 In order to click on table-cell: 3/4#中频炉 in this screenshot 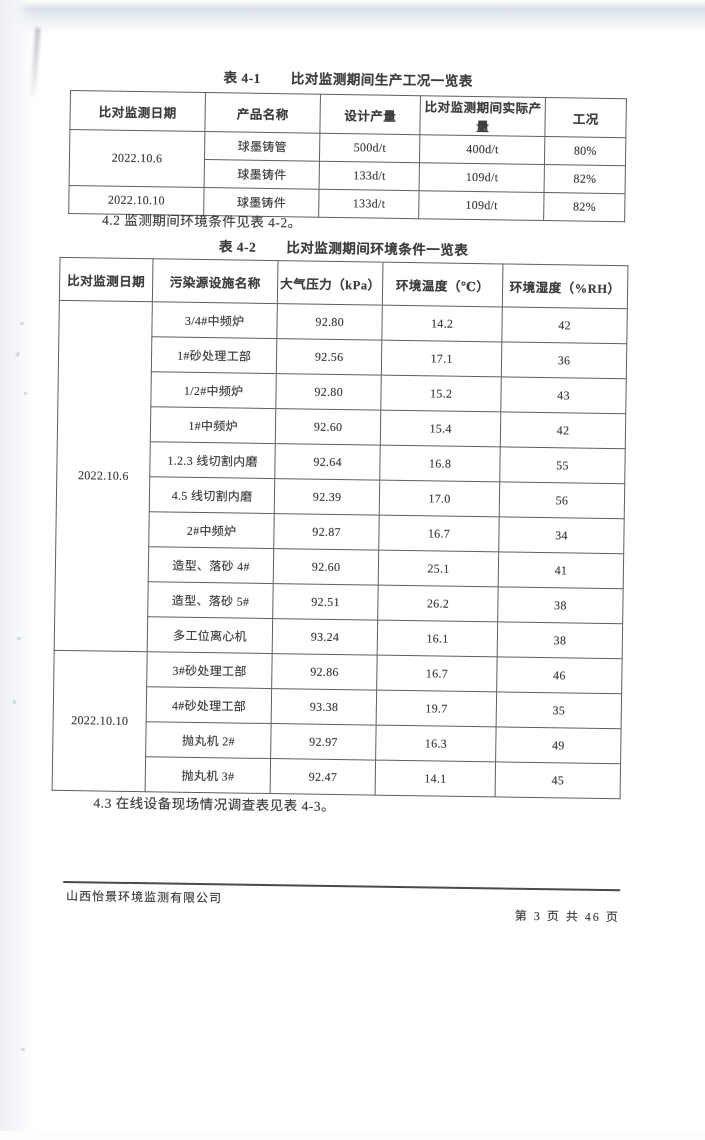, I will do `click(214, 320)`.